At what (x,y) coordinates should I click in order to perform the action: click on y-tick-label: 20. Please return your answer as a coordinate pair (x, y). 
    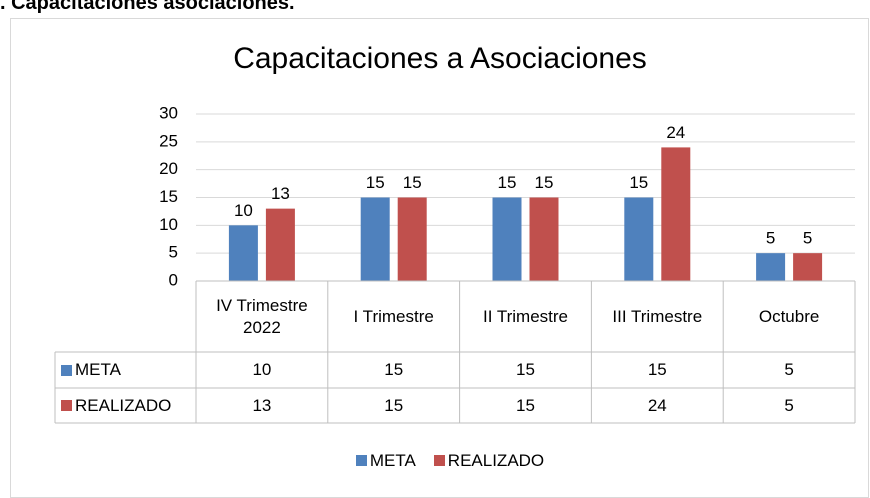
    Looking at the image, I should click on (168, 168).